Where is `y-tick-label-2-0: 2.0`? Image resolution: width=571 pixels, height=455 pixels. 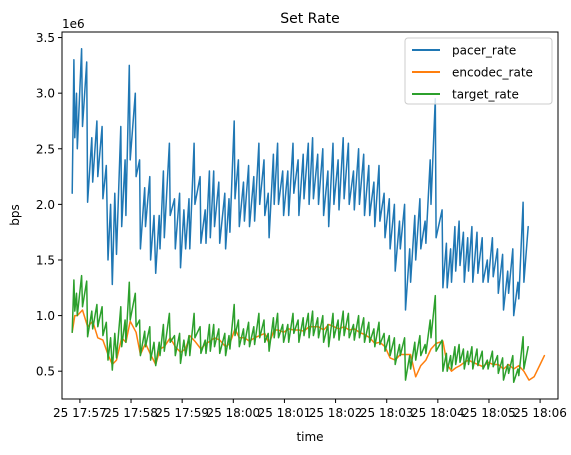
y-tick-label-2-0: 2.0 is located at coordinates (45, 205).